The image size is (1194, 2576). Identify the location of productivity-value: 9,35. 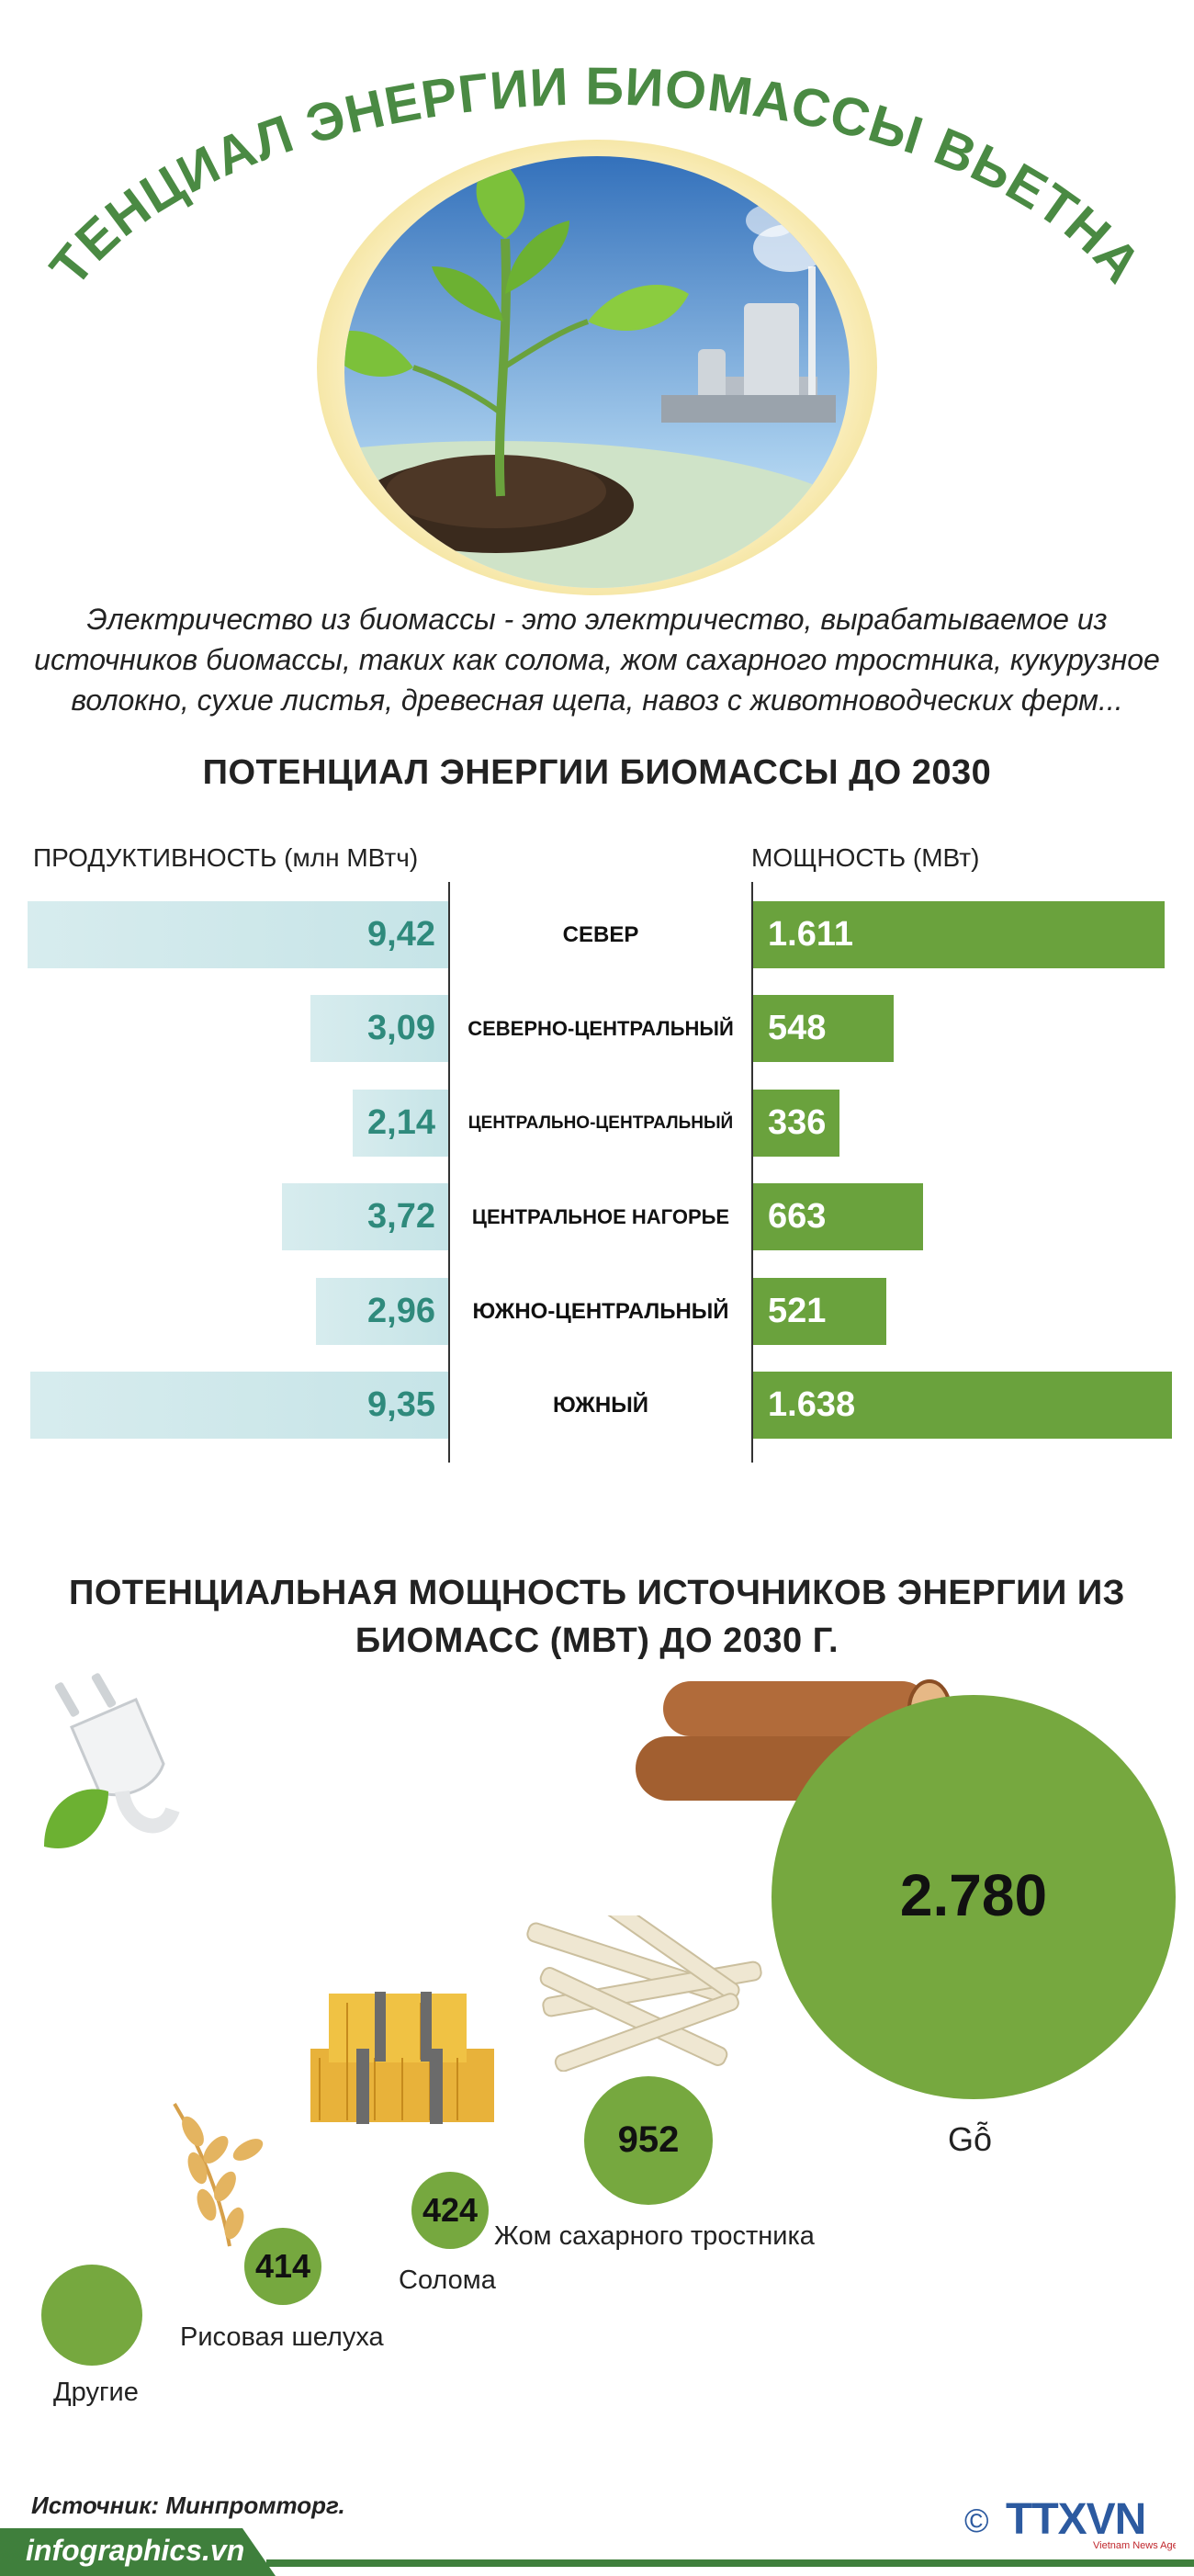
(401, 1404).